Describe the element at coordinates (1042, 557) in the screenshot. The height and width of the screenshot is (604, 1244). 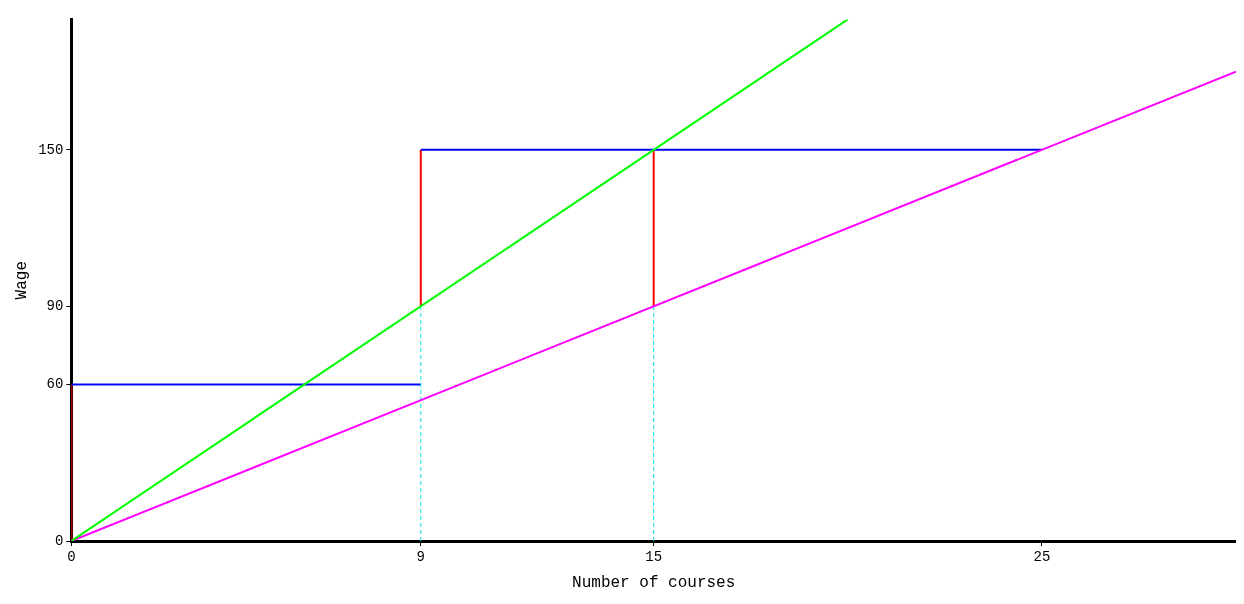
I see `x-tick-label: 25` at that location.